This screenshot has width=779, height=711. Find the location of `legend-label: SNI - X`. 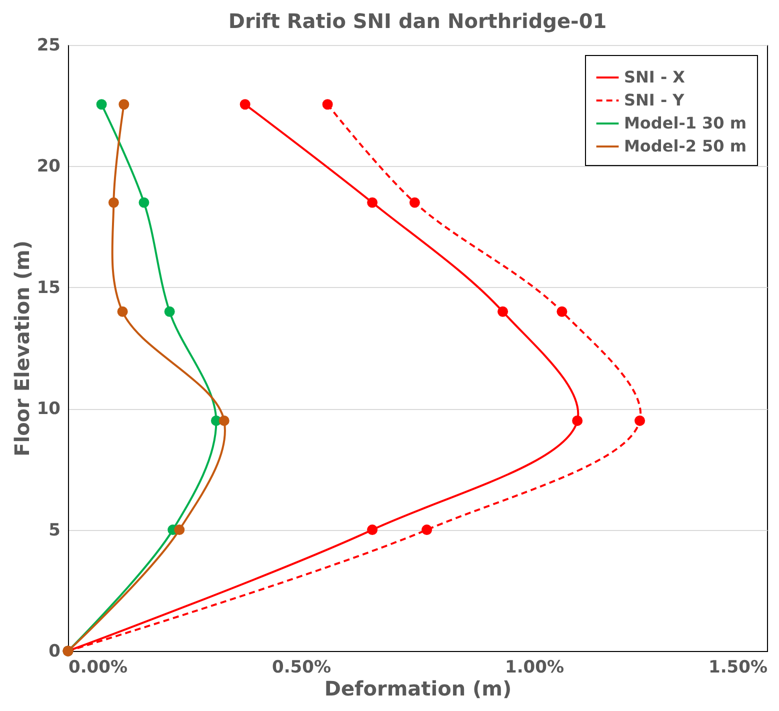

legend-label: SNI - X is located at coordinates (655, 77).